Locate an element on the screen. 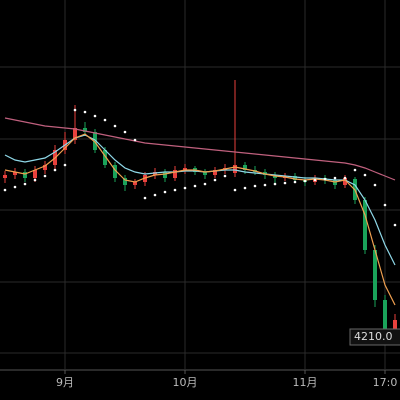 The image size is (400, 400). price-tag is located at coordinates (374, 337).